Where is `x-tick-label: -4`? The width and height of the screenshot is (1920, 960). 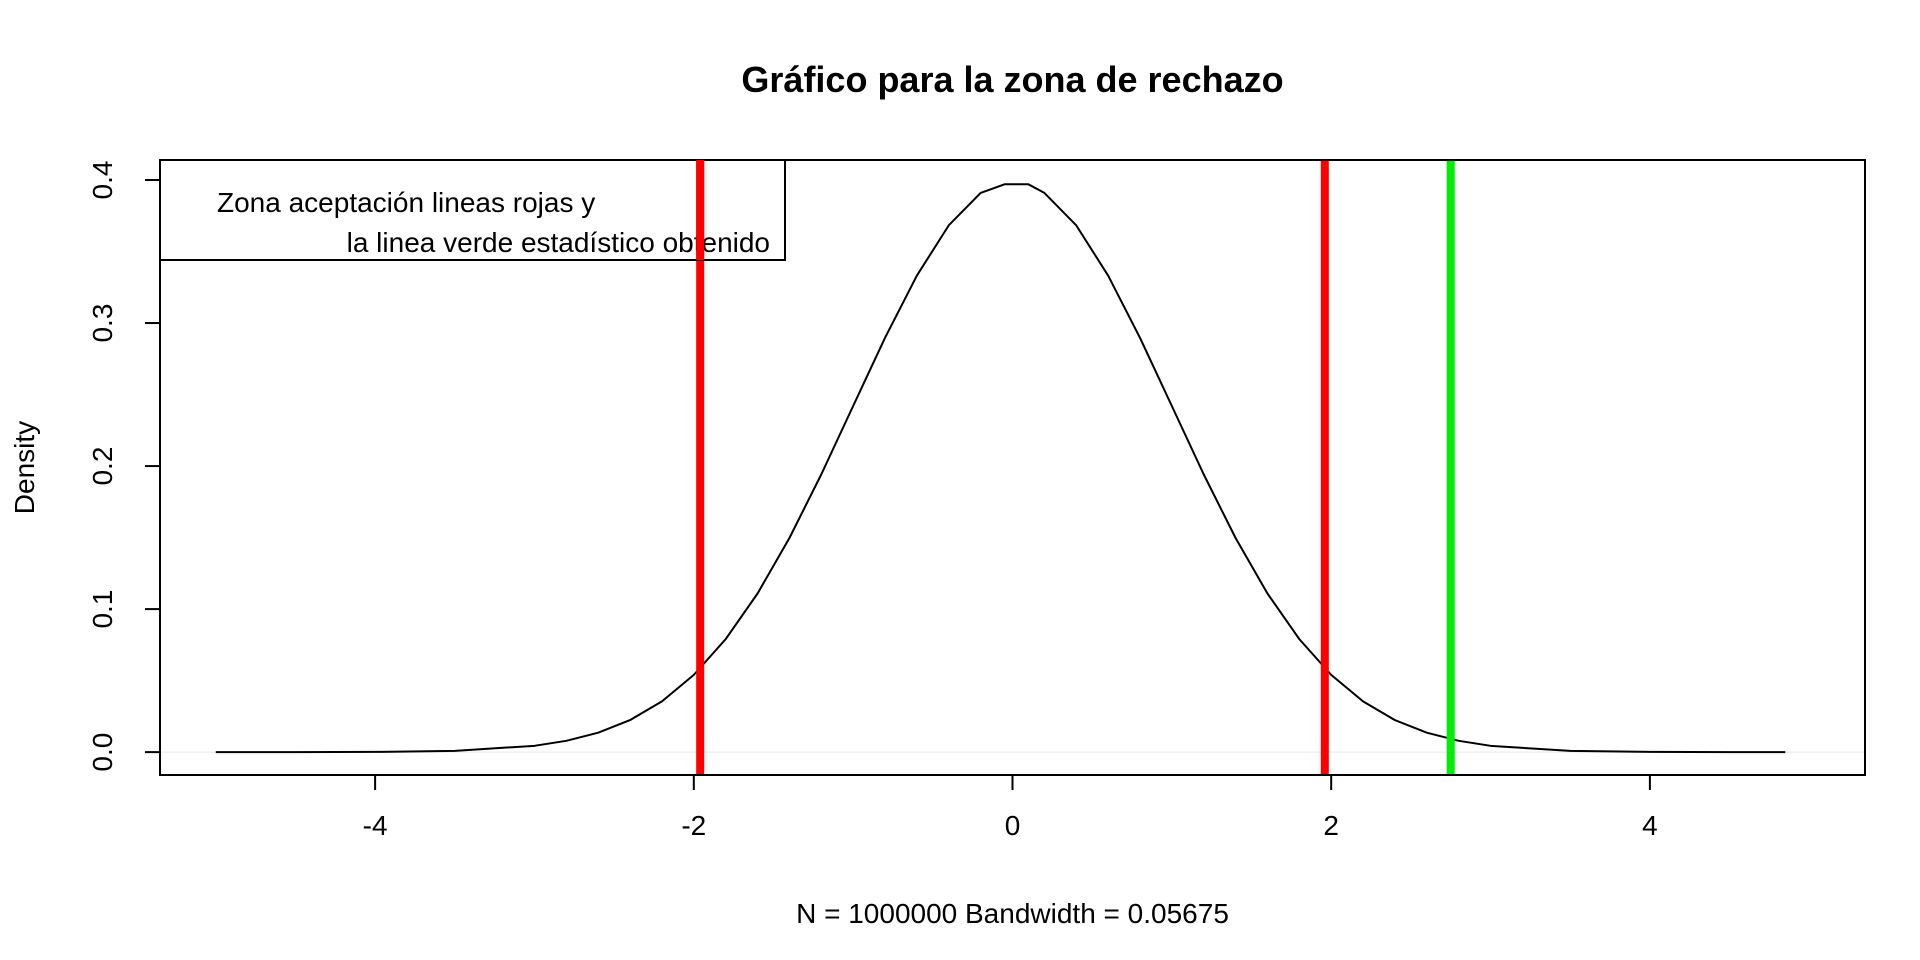
x-tick-label: -4 is located at coordinates (375, 825).